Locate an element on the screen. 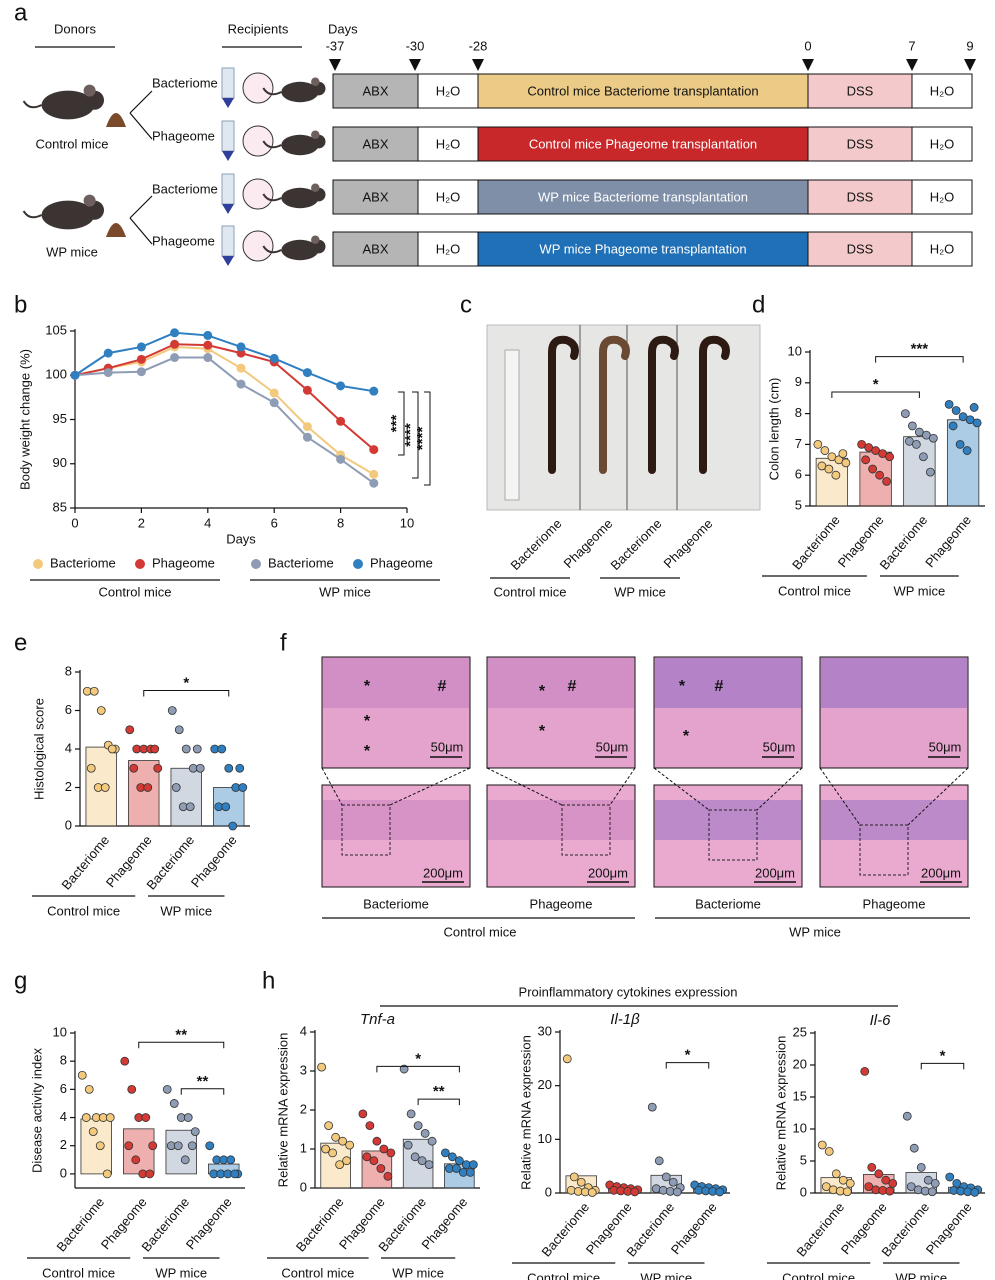 The height and width of the screenshot is (1280, 995). sig-label: ** is located at coordinates (181, 1034).